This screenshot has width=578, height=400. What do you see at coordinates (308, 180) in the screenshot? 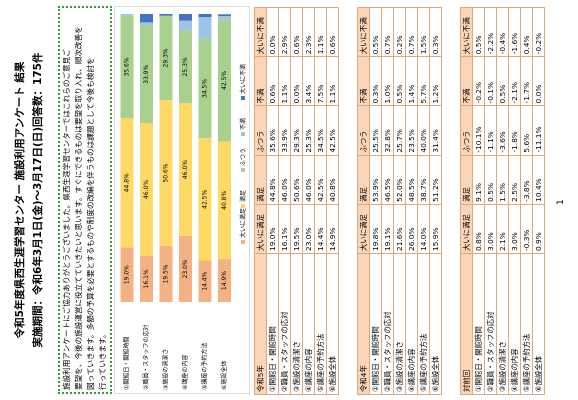
I see `table-cell: 46.0%` at bounding box center [308, 180].